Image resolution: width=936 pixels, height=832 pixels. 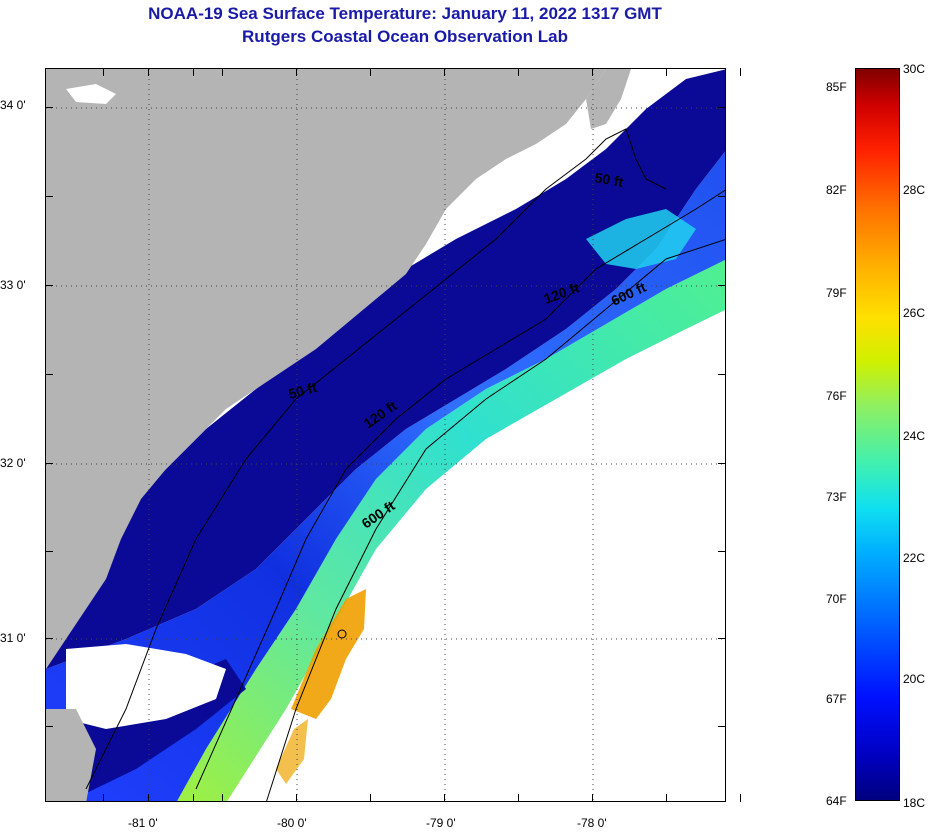 I want to click on warm-water-patch, so click(x=328, y=654).